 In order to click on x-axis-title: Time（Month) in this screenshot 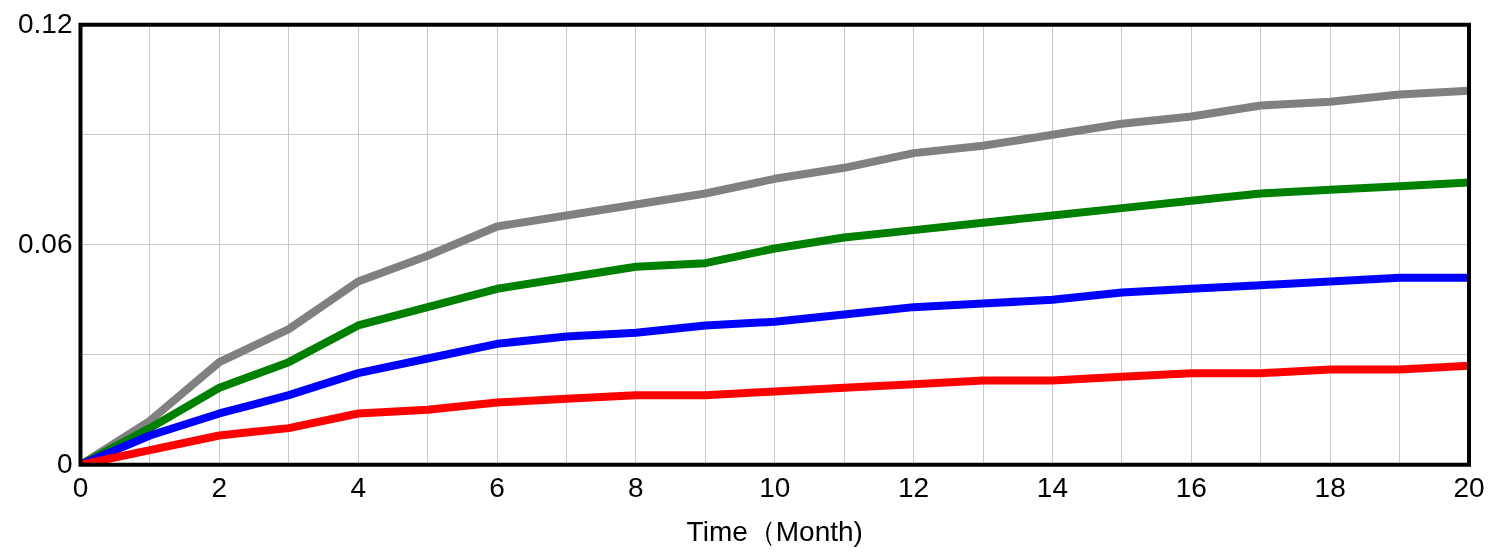, I will do `click(774, 531)`.